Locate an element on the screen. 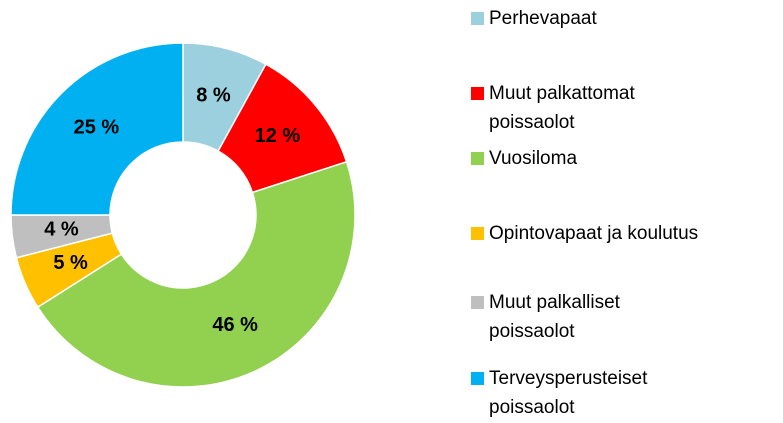  data-label: 12 % is located at coordinates (278, 136).